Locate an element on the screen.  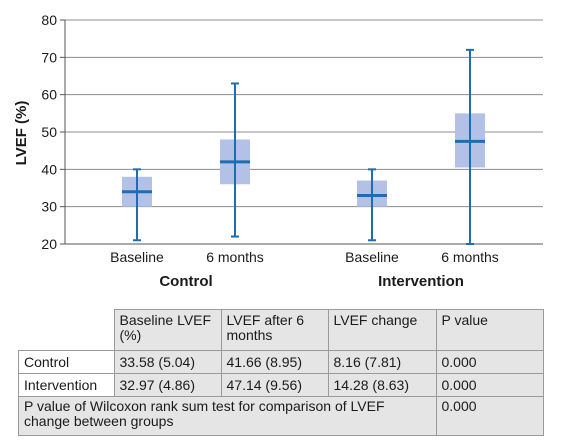
footer-p-value: 0.000 is located at coordinates (489, 416).